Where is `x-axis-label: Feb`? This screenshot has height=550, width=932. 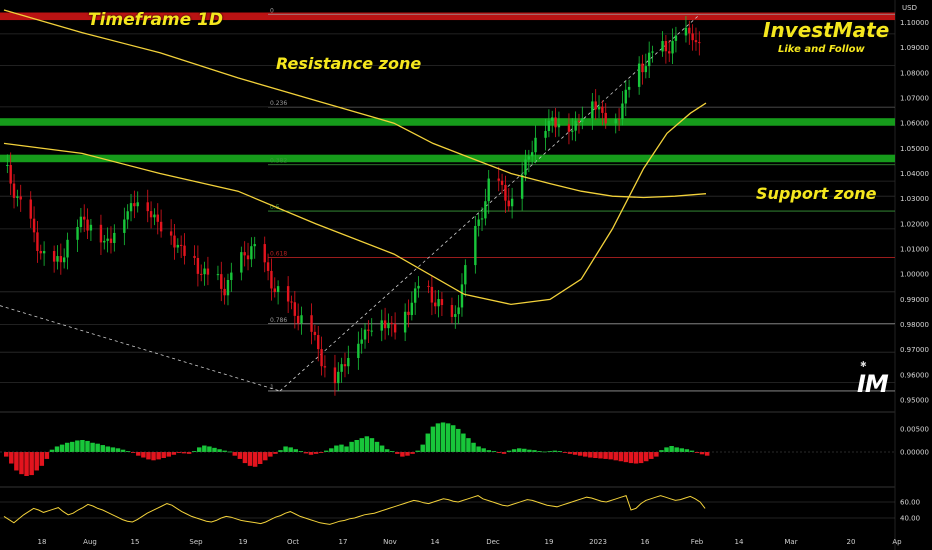 x-axis-label: Feb is located at coordinates (697, 542).